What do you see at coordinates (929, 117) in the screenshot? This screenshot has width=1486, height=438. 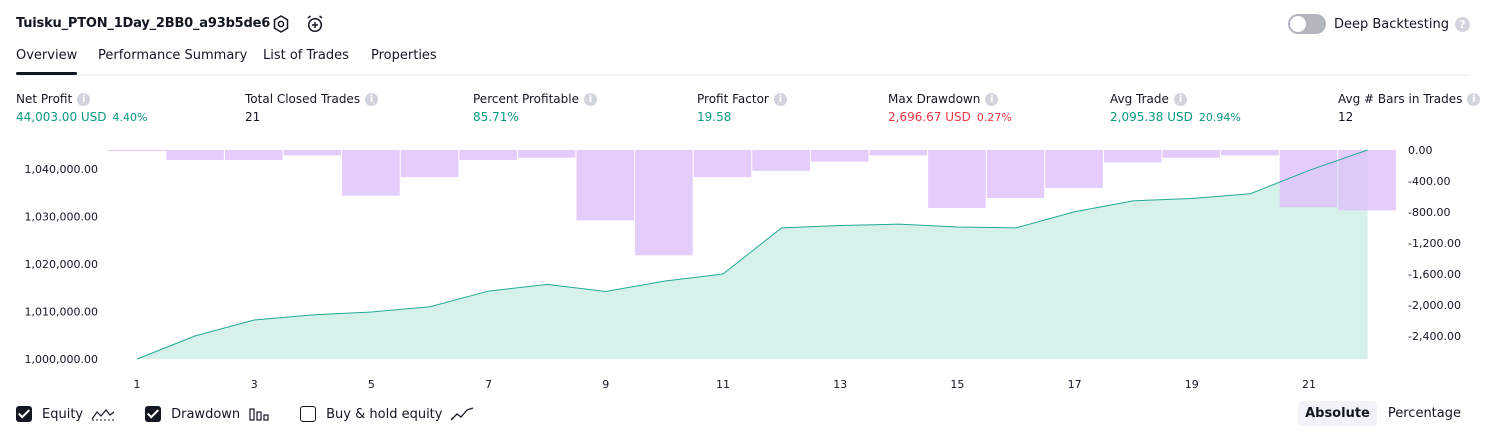 I see `metric-value: 2,696.67 USD` at bounding box center [929, 117].